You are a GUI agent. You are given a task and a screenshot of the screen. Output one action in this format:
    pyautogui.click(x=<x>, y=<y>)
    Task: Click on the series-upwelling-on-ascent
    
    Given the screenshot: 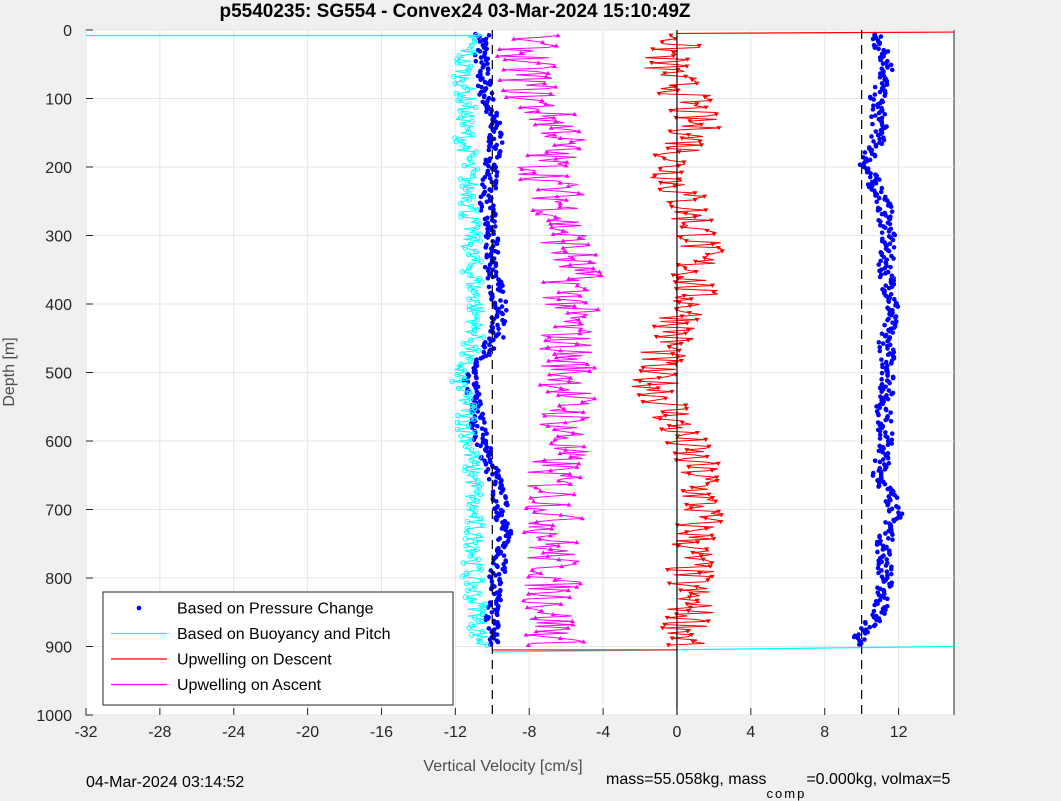 What is the action you would take?
    pyautogui.click(x=549, y=340)
    